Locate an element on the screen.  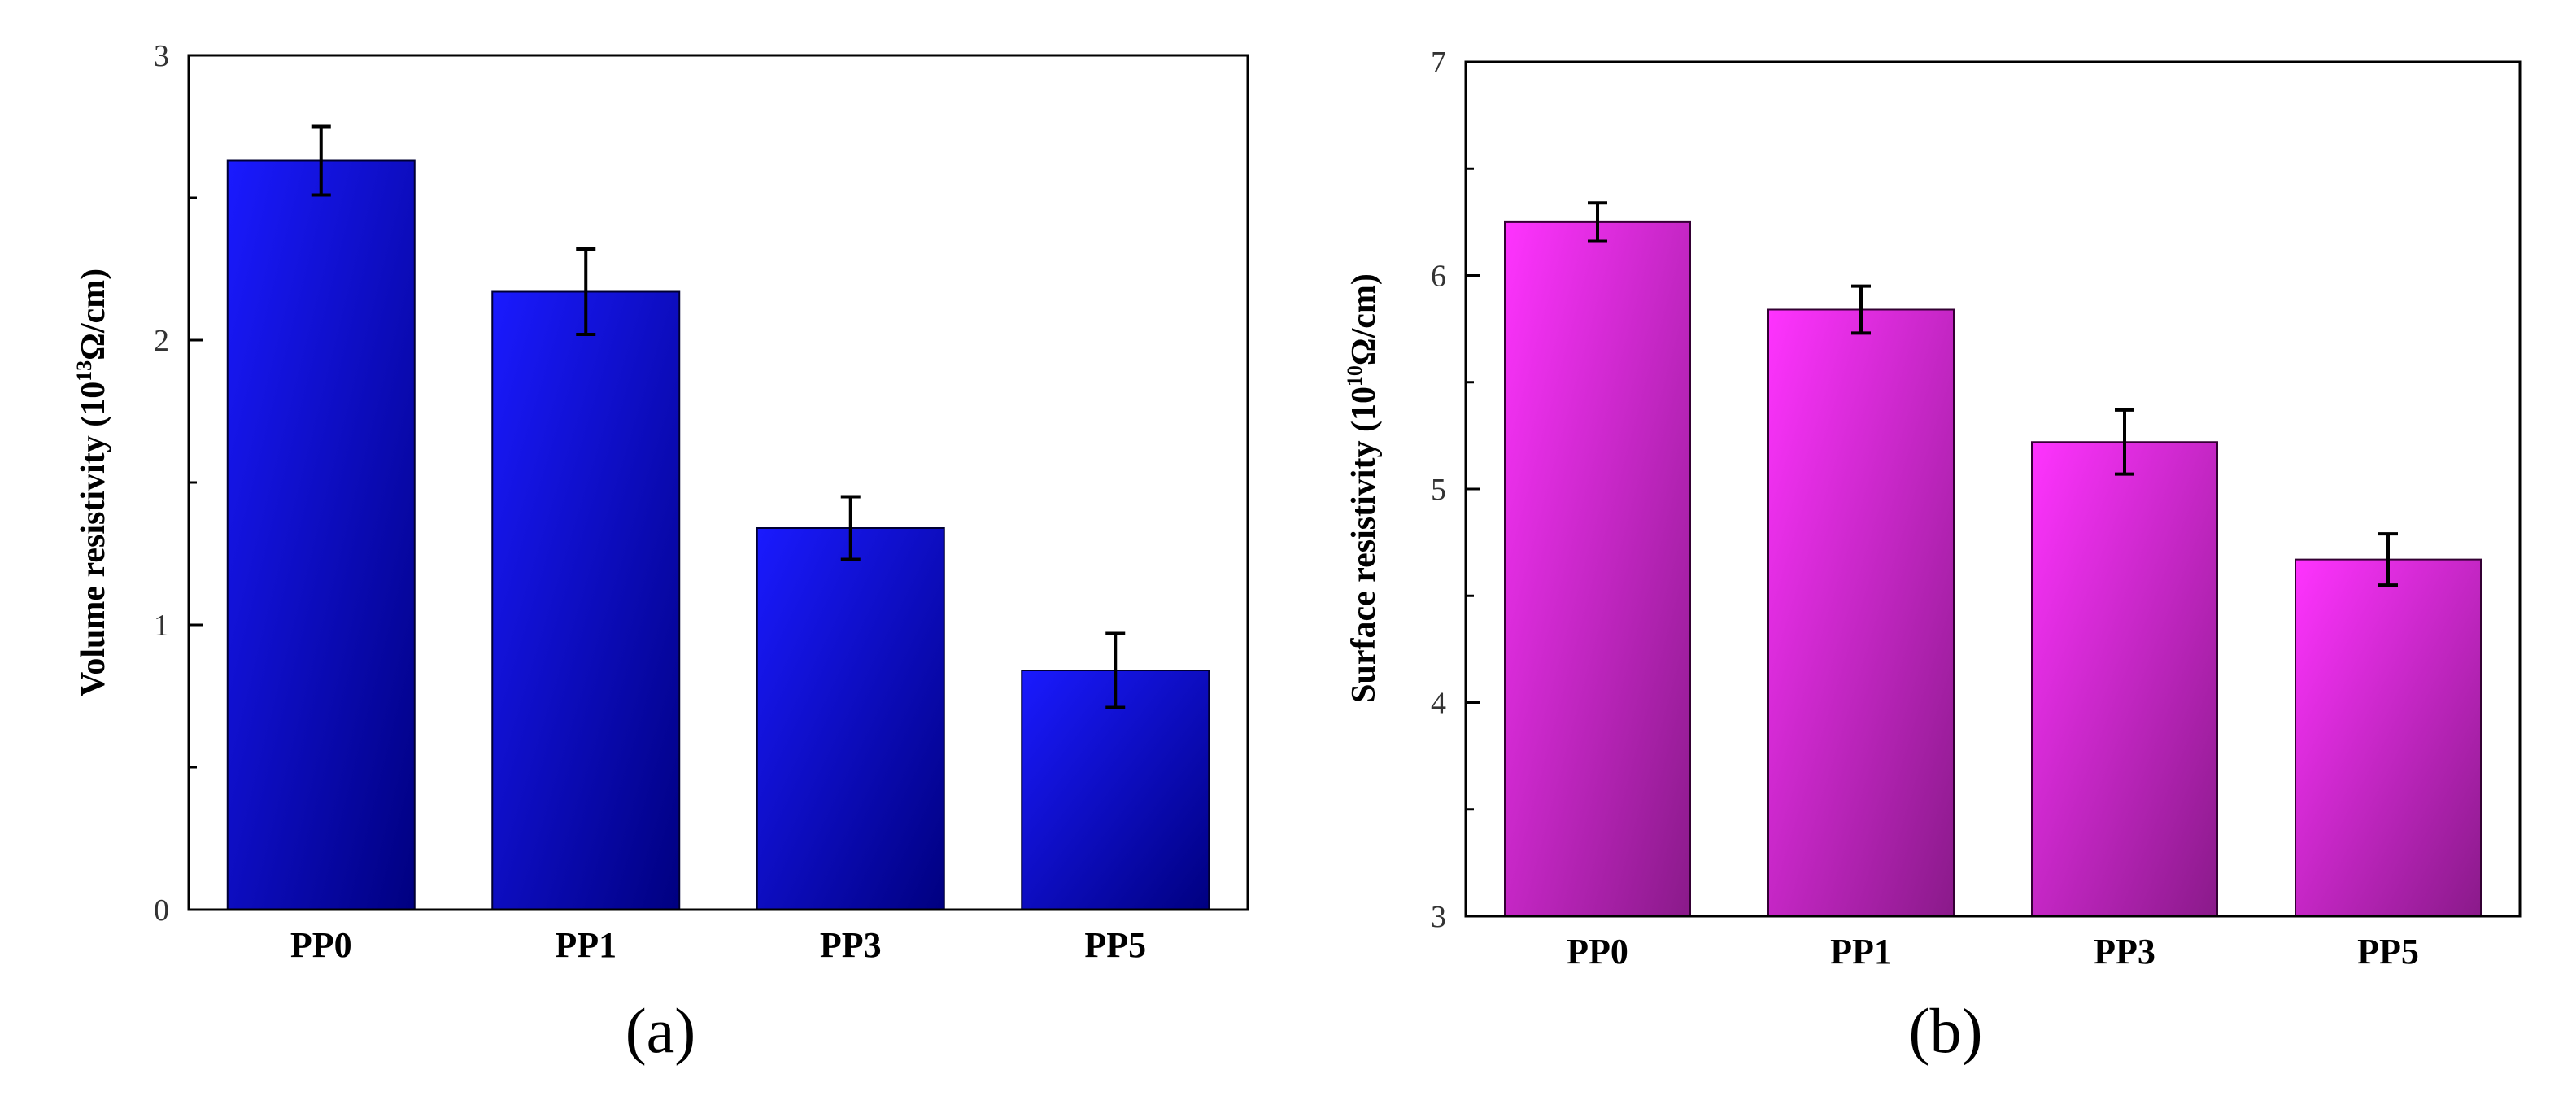
chart-a-y-tick-label: 1 is located at coordinates (161, 626).